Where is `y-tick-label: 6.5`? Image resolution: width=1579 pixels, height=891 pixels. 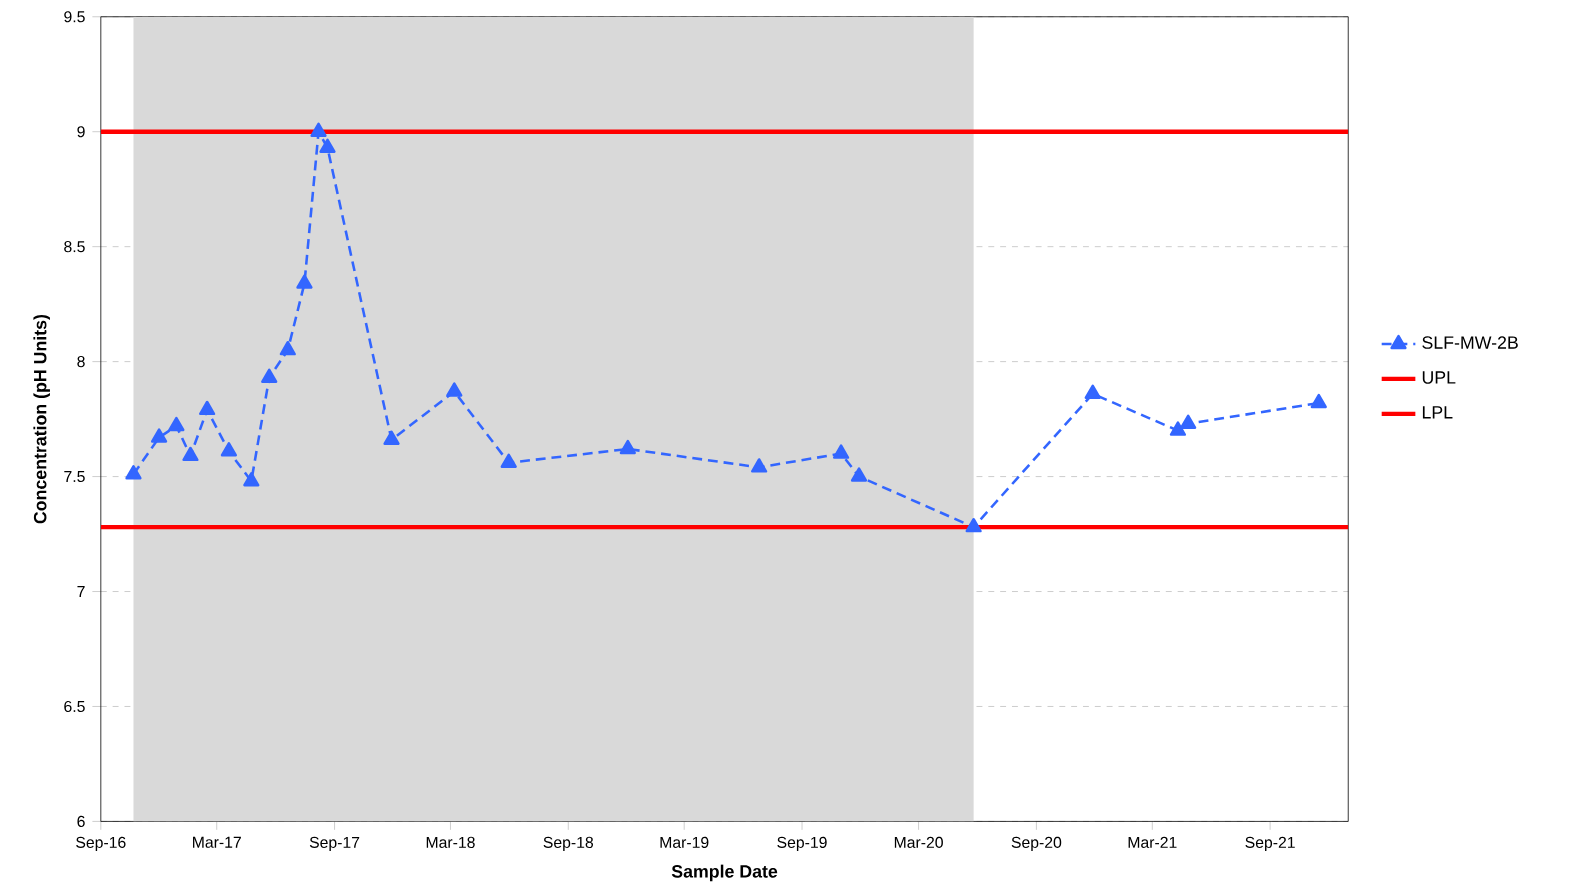
y-tick-label: 6.5 is located at coordinates (74, 706).